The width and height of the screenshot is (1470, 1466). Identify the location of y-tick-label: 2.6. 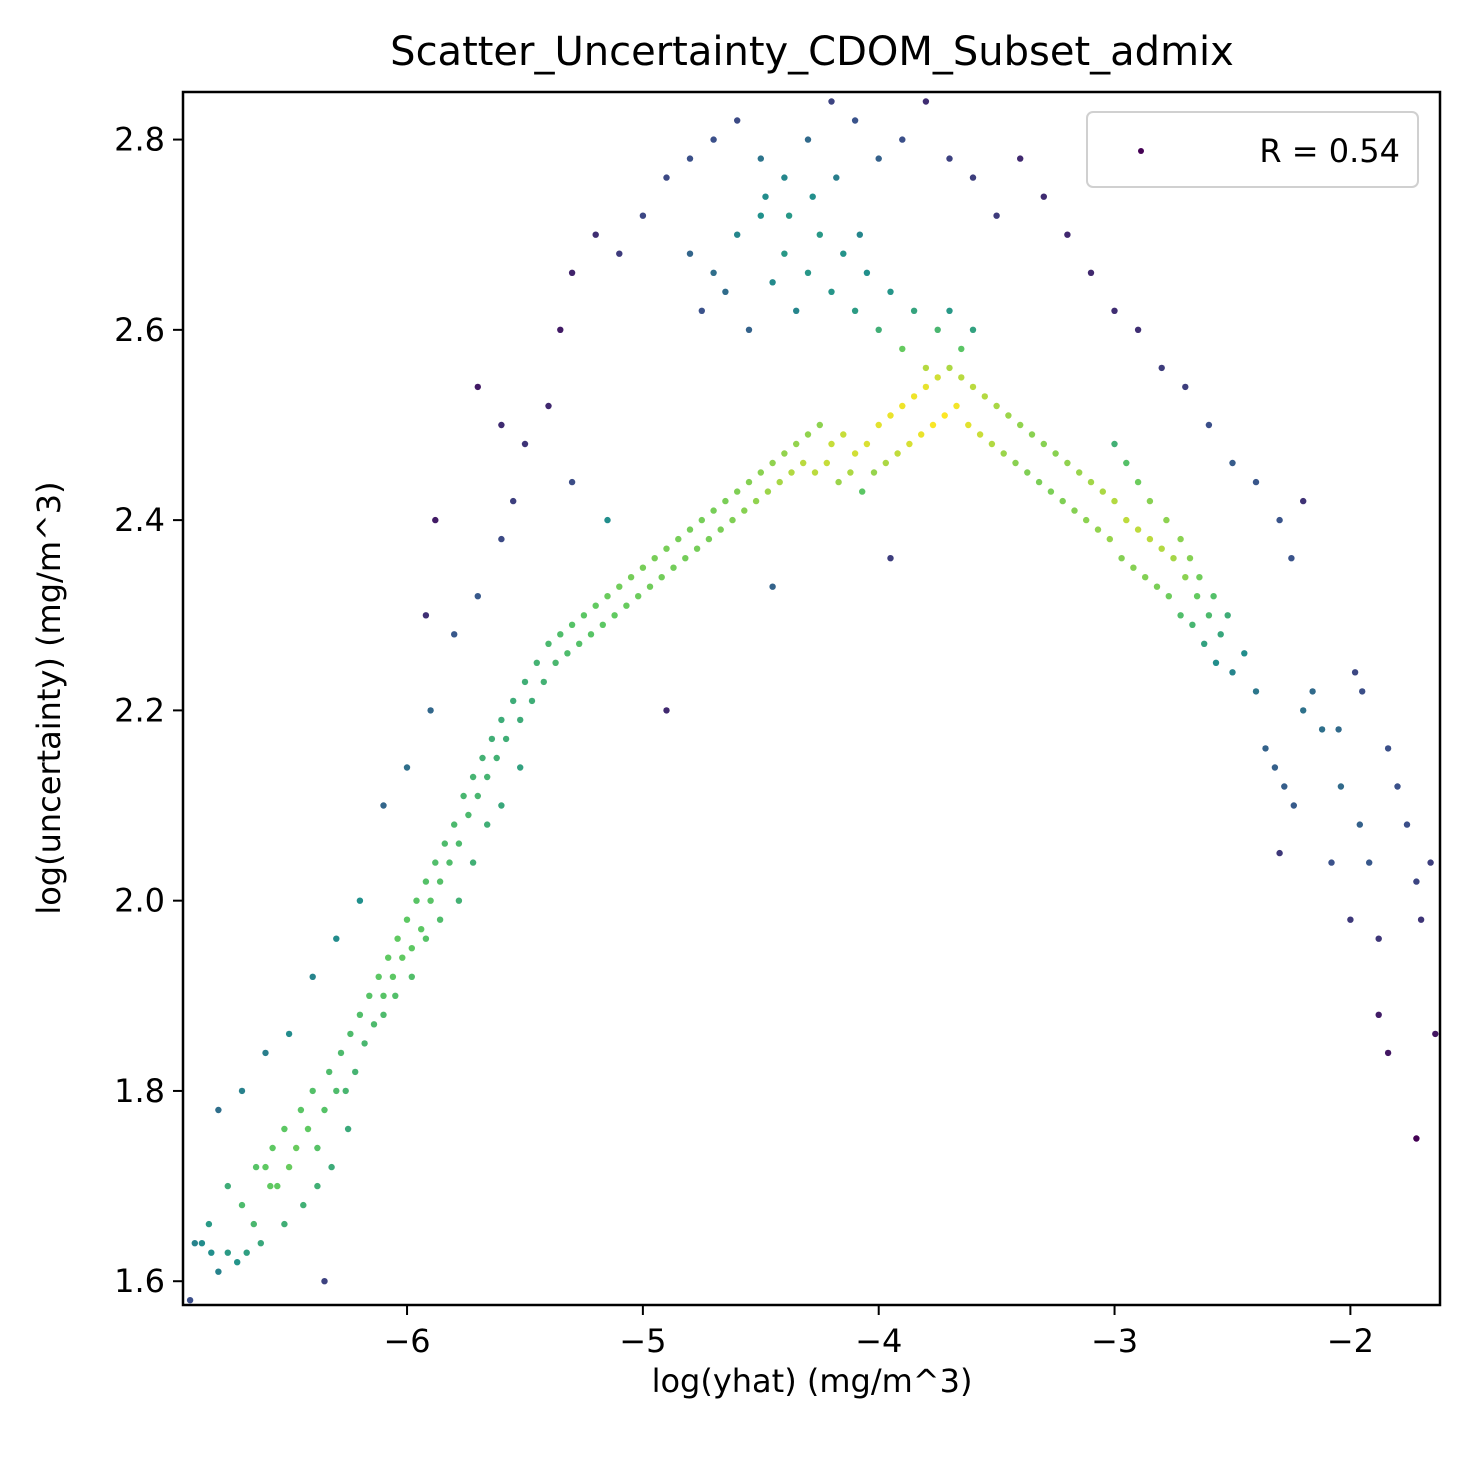
(139, 330).